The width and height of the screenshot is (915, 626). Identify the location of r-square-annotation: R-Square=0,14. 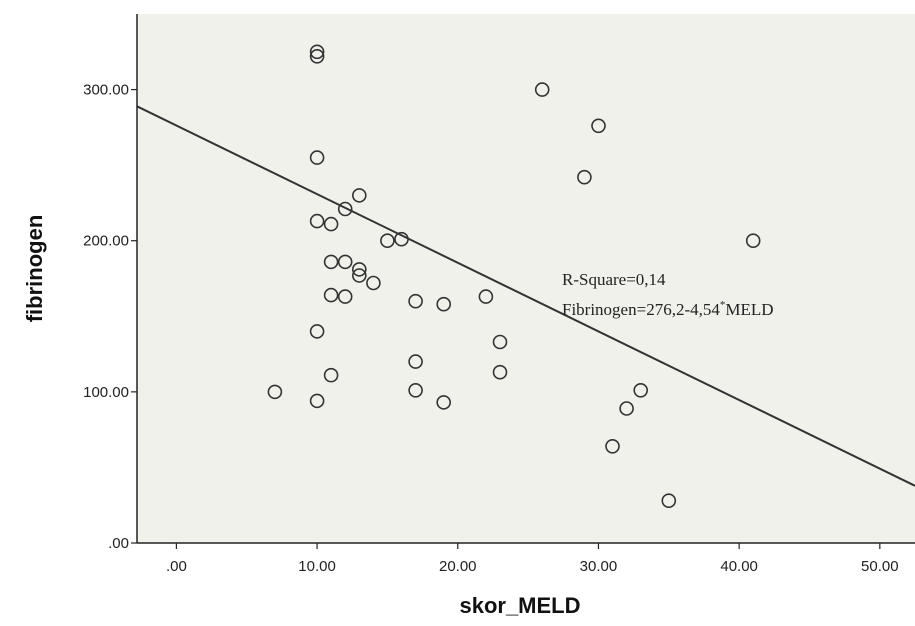
(614, 279).